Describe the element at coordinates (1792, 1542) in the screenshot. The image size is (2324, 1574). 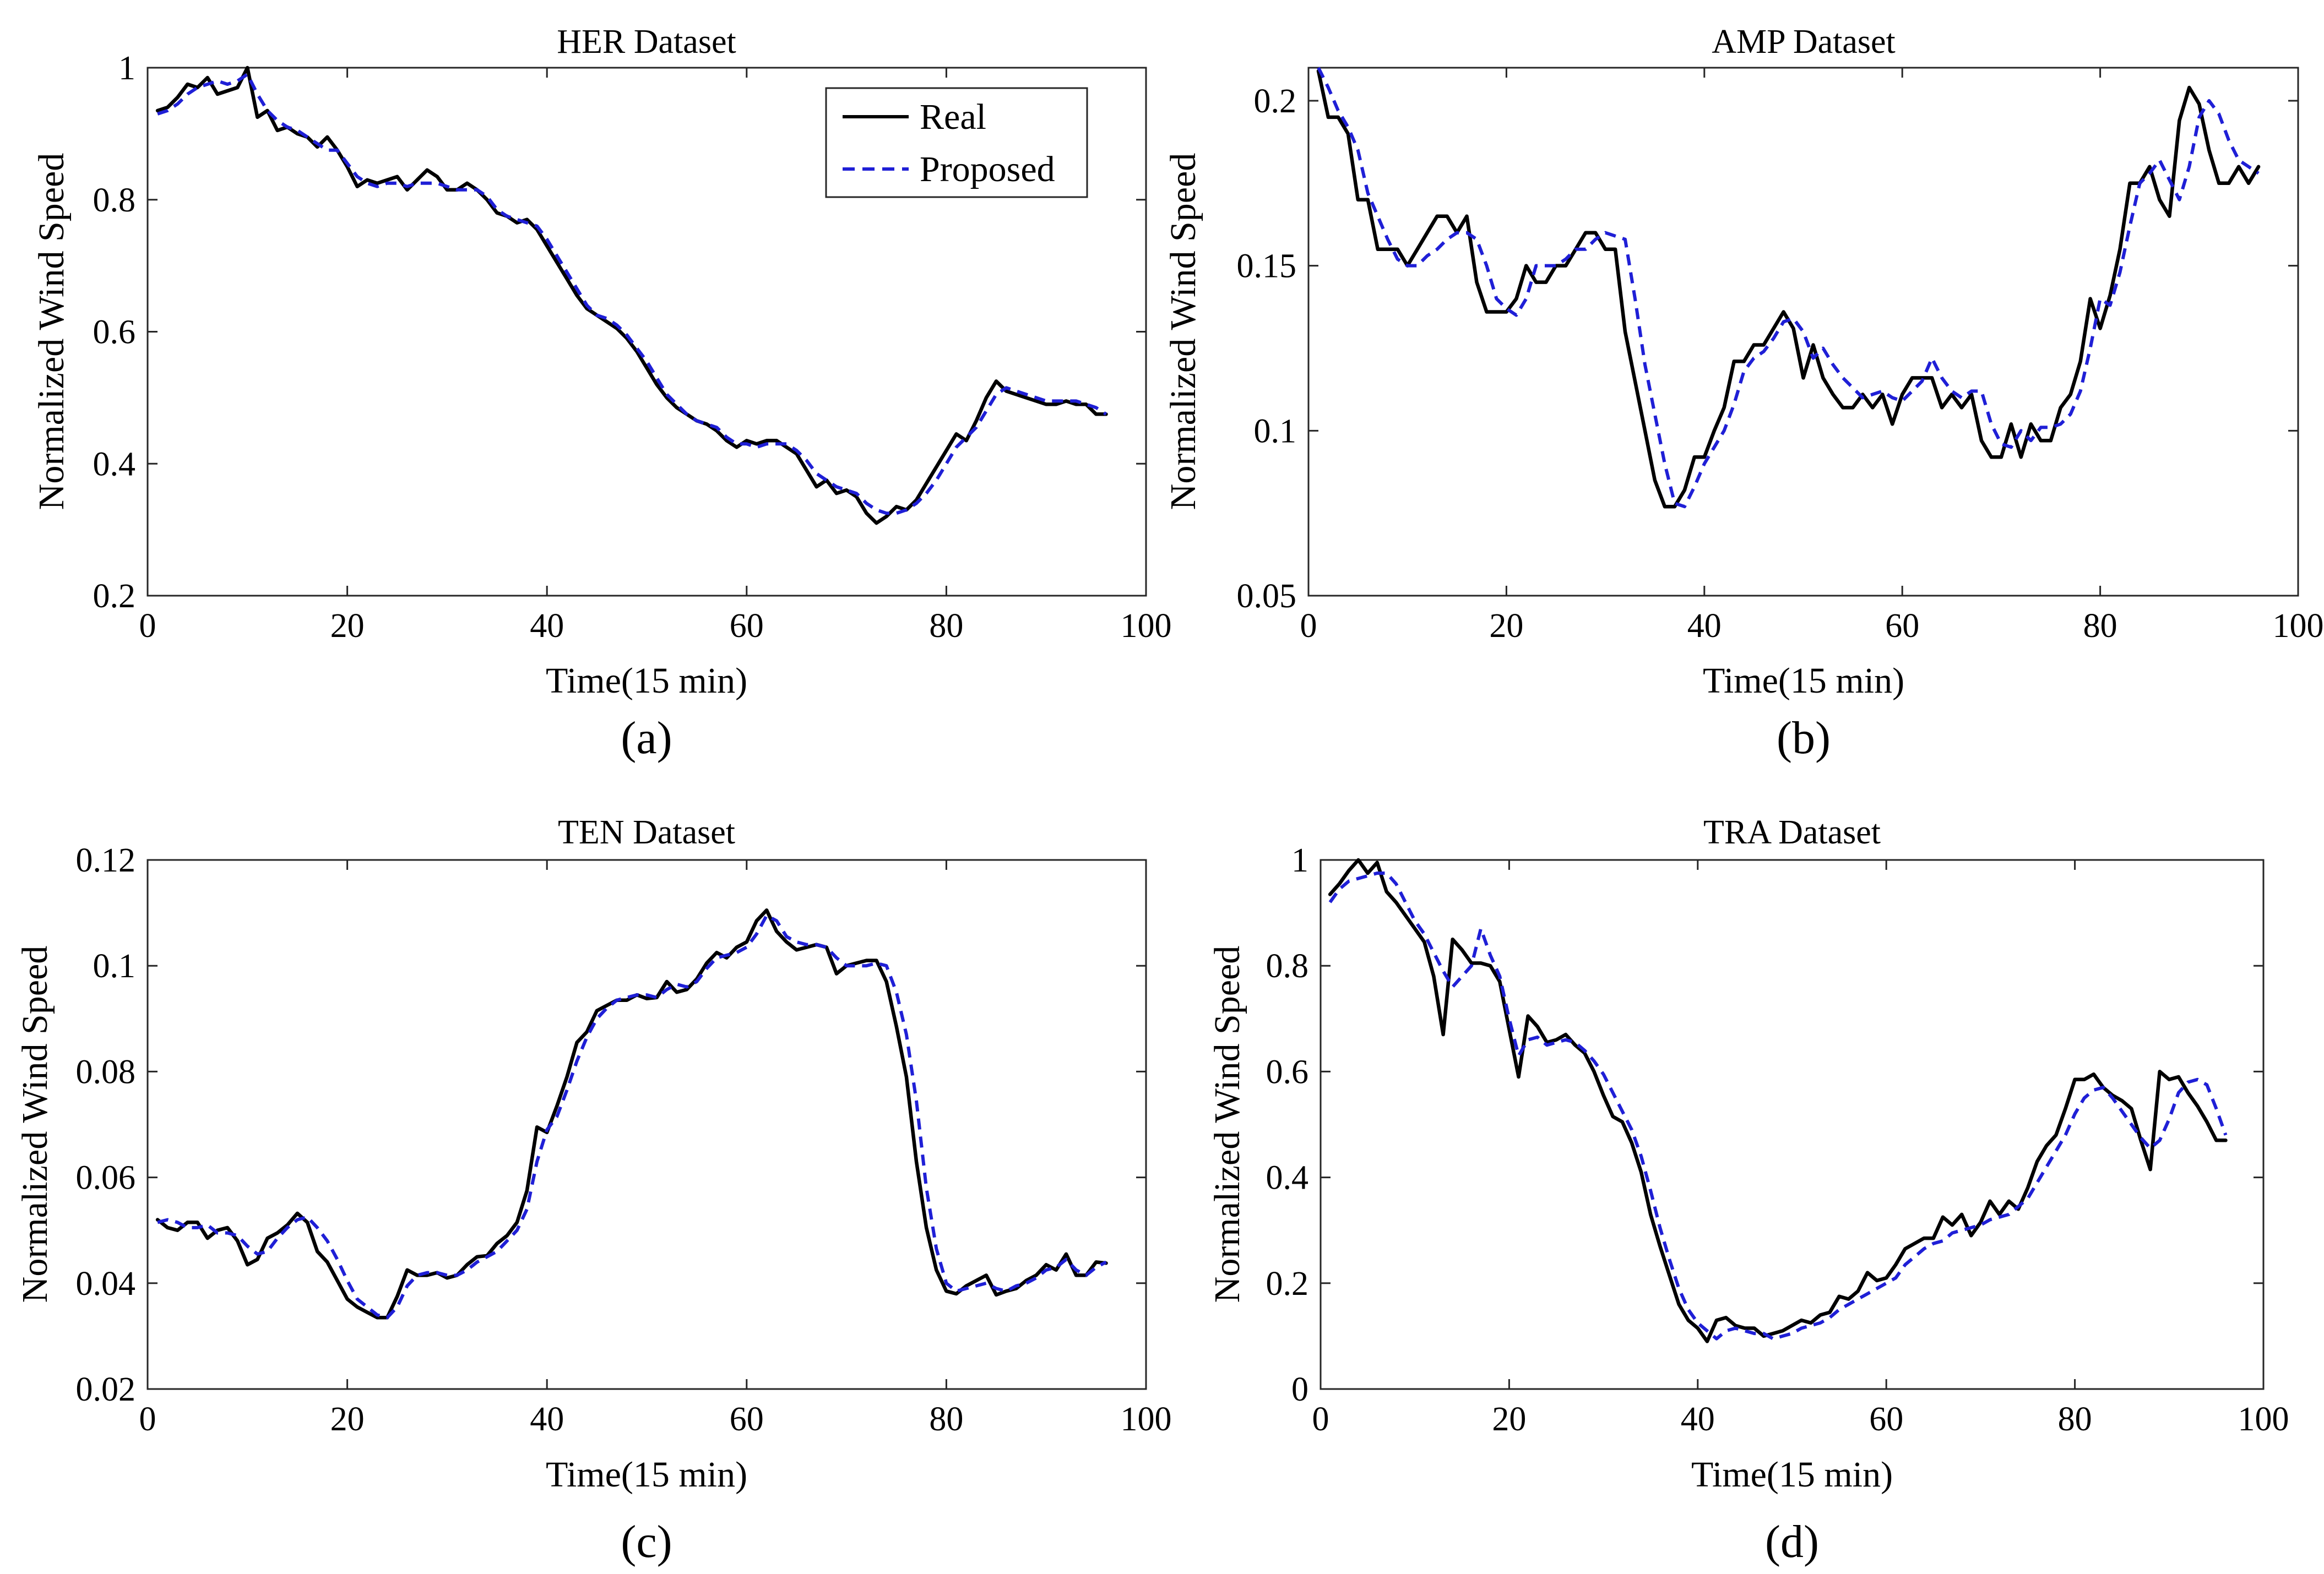
I see `panel-label: (d)` at that location.